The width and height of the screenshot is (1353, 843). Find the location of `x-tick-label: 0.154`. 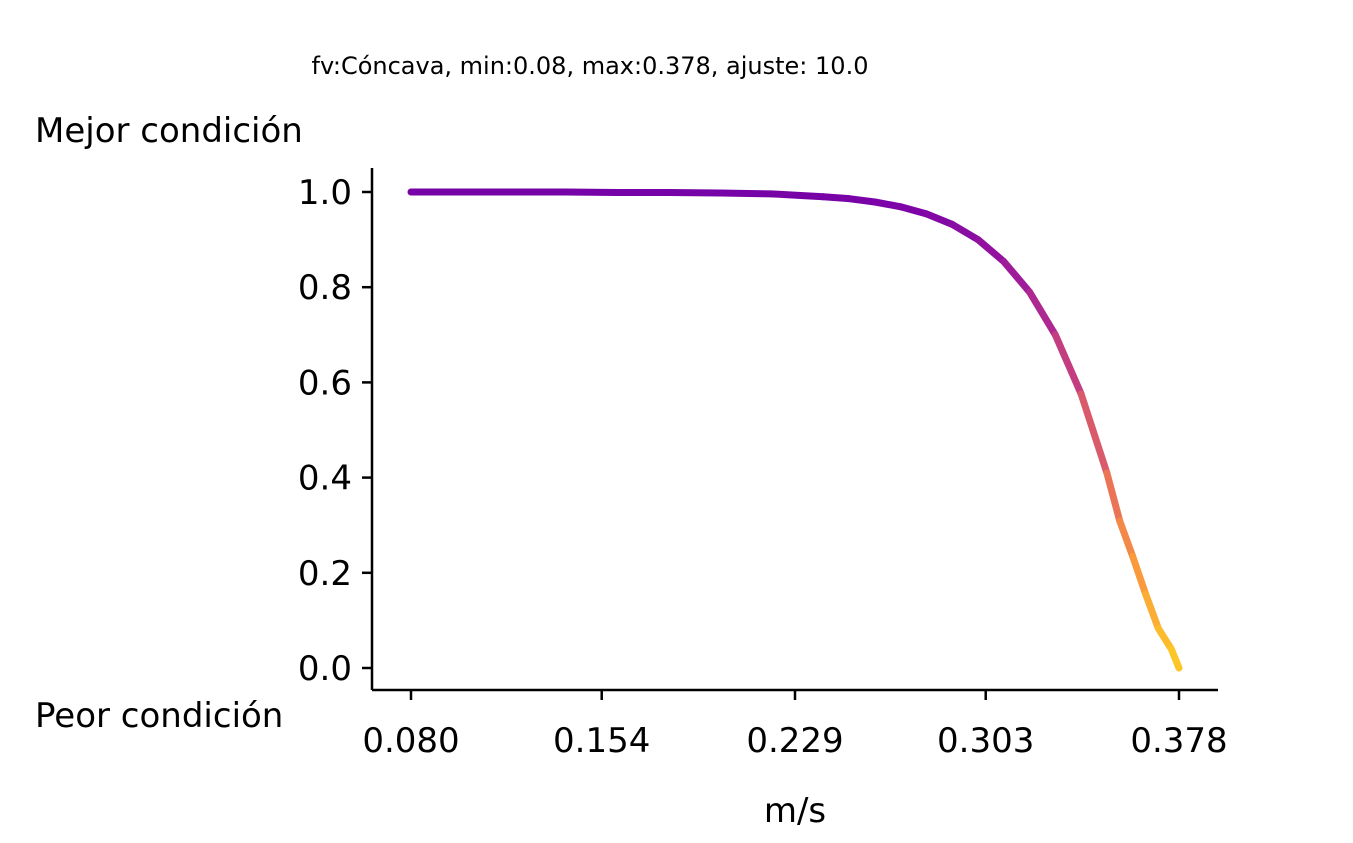

x-tick-label: 0.154 is located at coordinates (601, 741).